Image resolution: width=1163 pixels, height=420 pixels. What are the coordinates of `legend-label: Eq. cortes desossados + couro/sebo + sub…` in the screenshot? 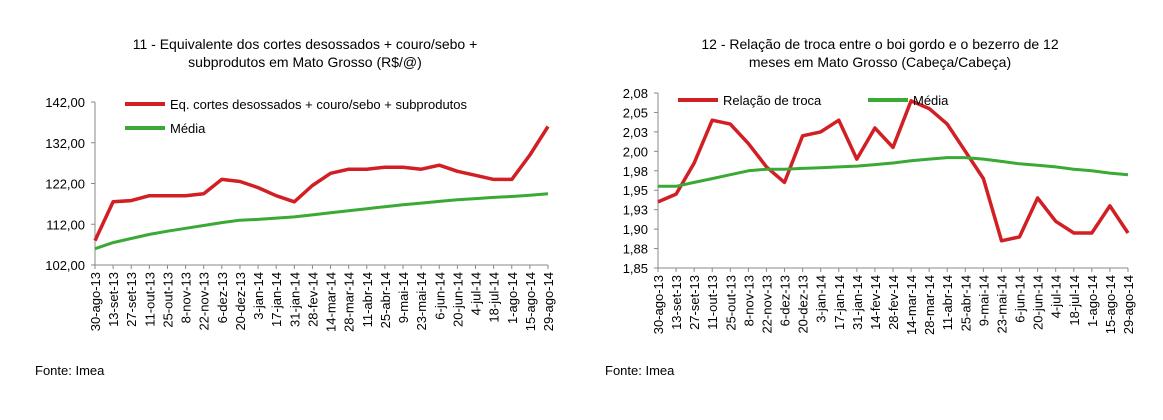 It's located at (319, 104).